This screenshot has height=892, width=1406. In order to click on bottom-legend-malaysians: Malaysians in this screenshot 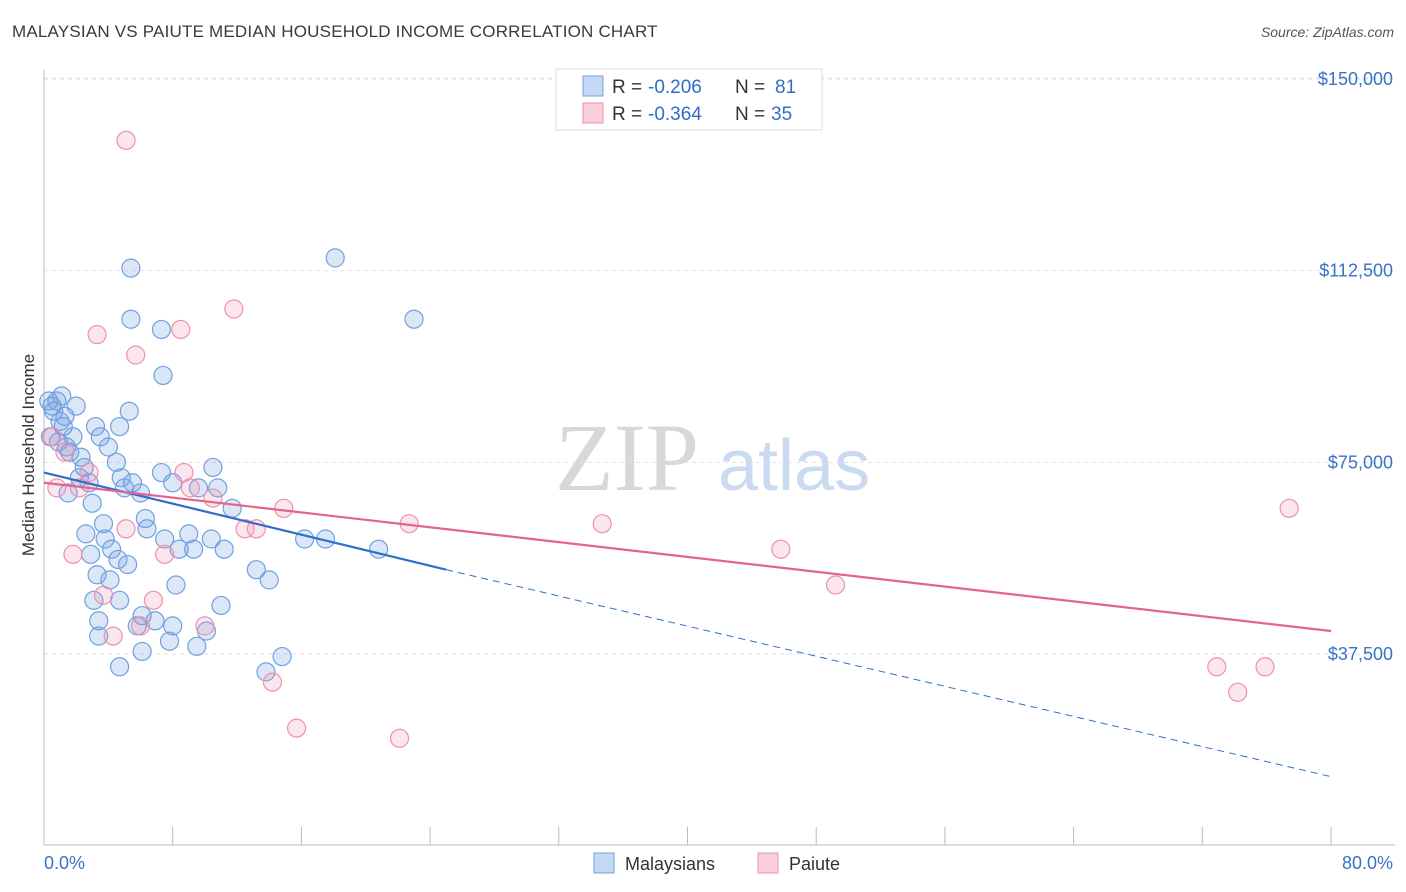, I will do `click(670, 864)`.